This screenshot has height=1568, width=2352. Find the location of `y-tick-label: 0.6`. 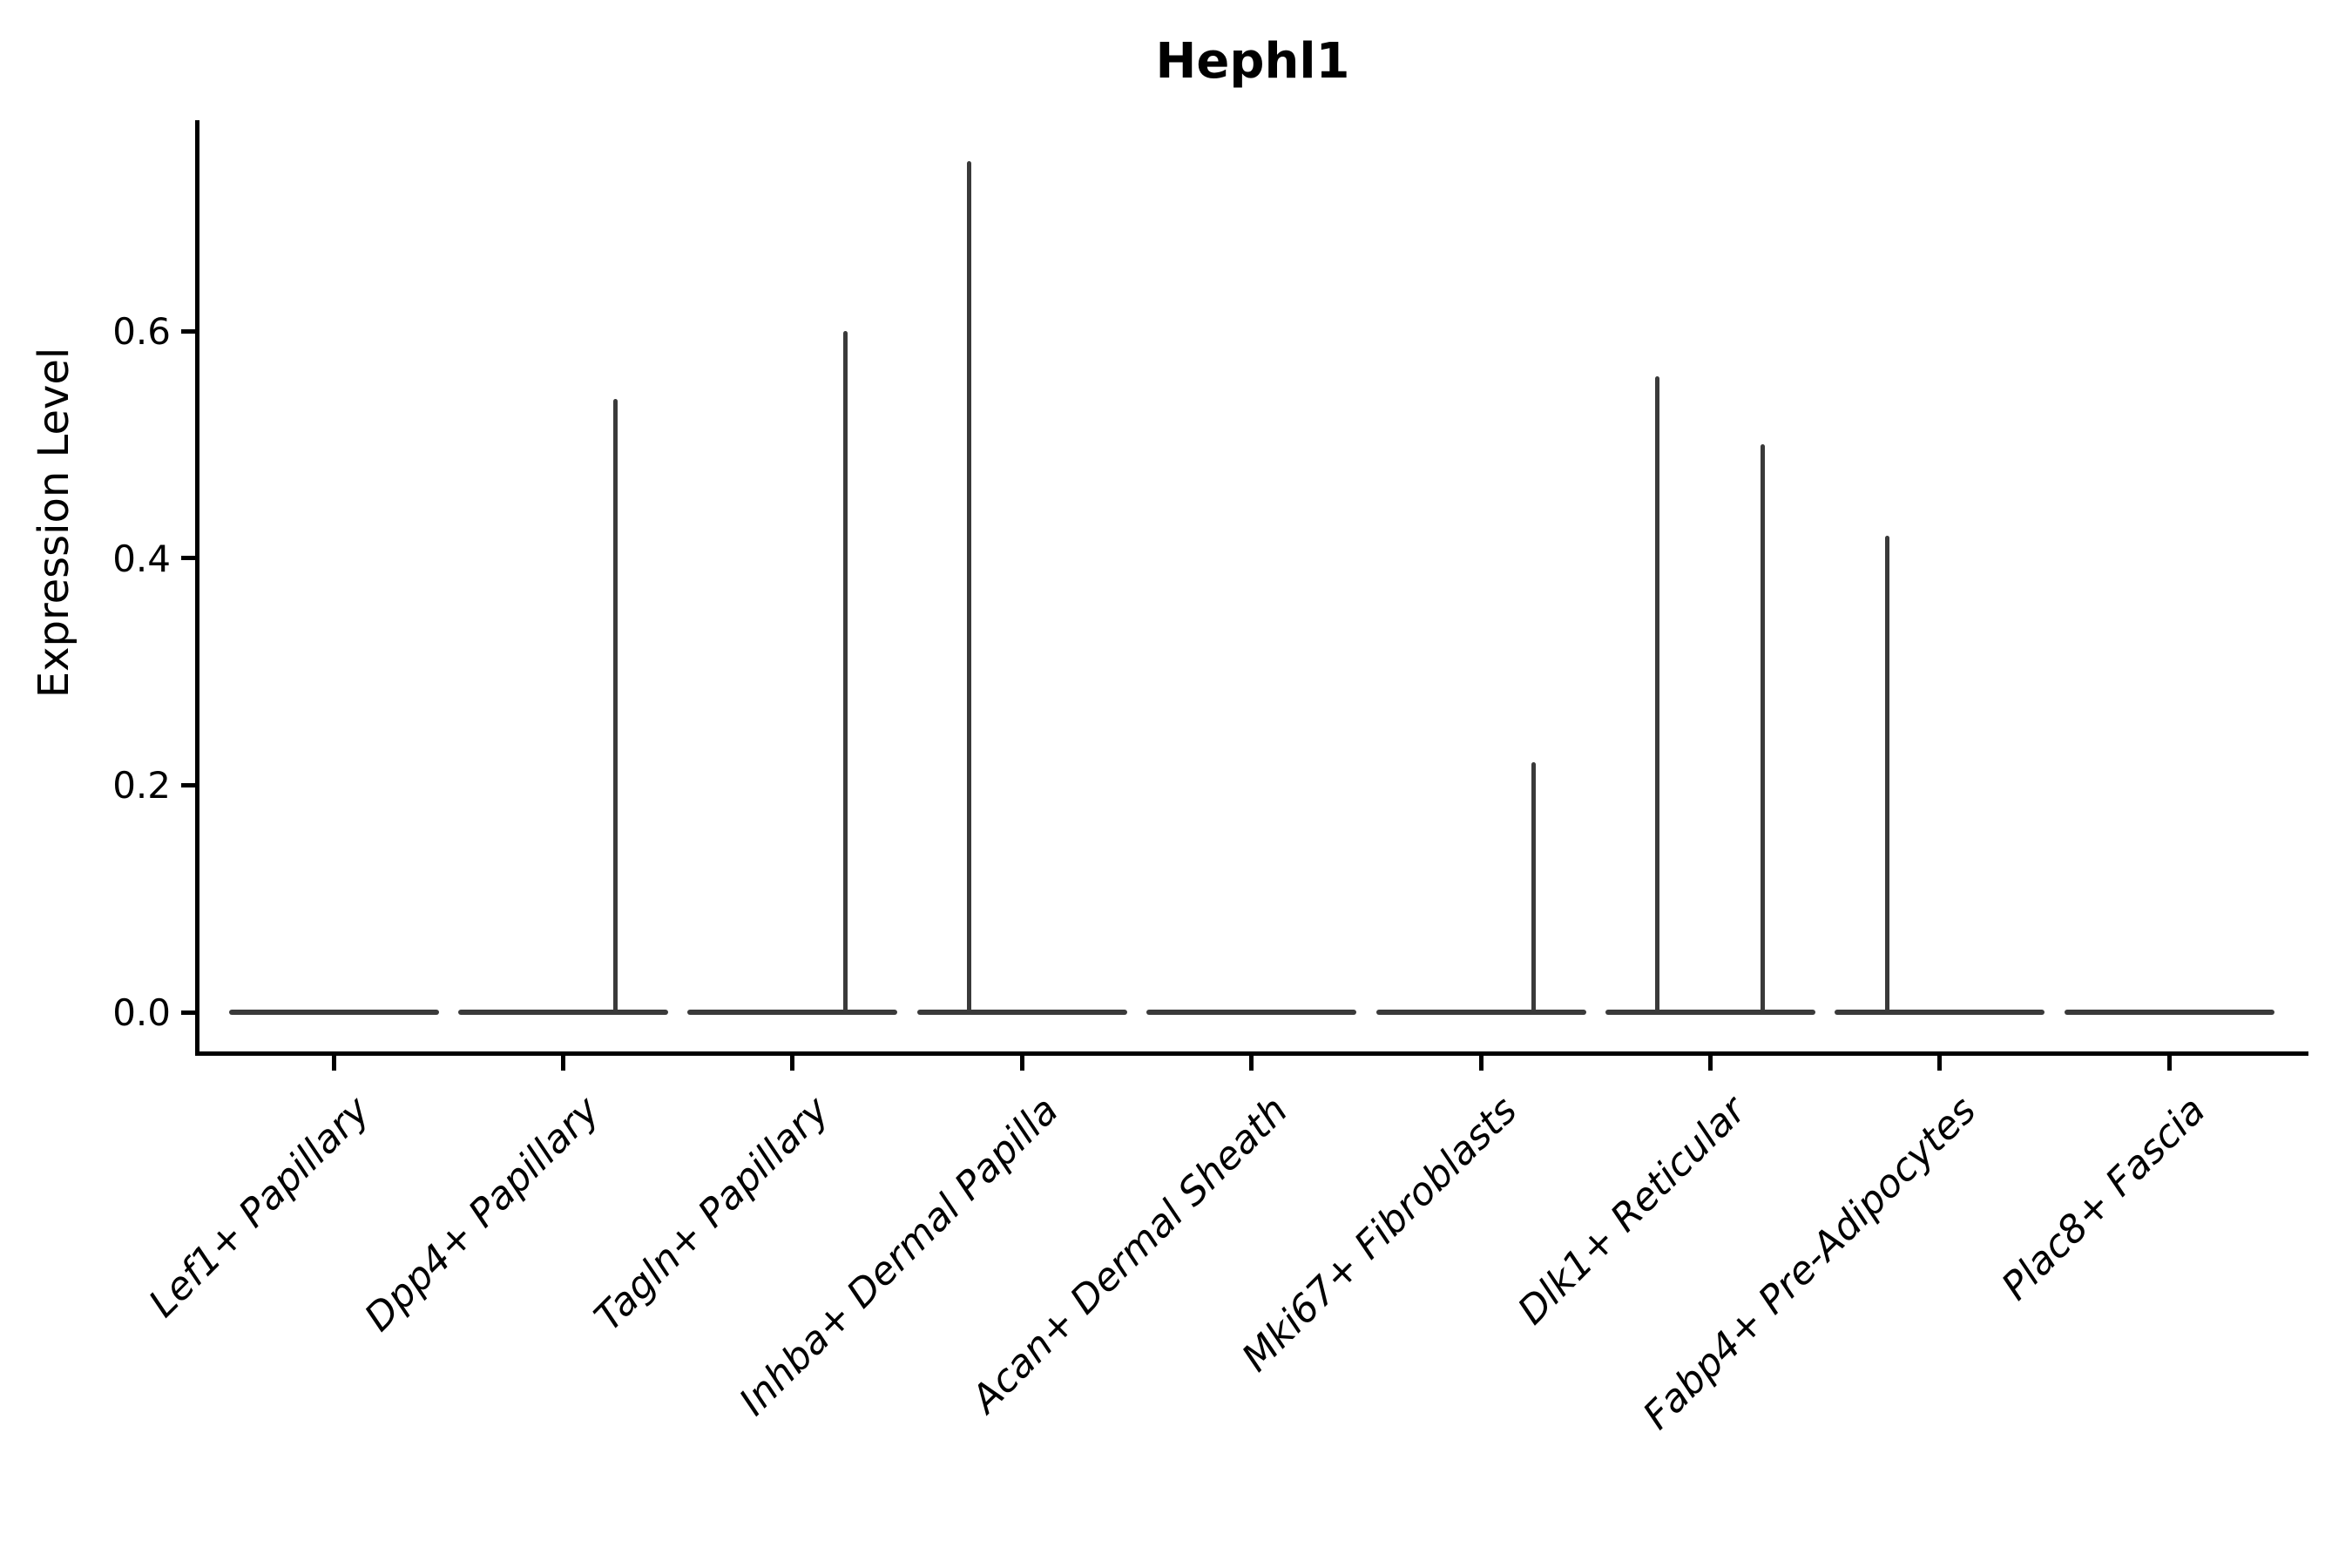

y-tick-label: 0.6 is located at coordinates (141, 332).